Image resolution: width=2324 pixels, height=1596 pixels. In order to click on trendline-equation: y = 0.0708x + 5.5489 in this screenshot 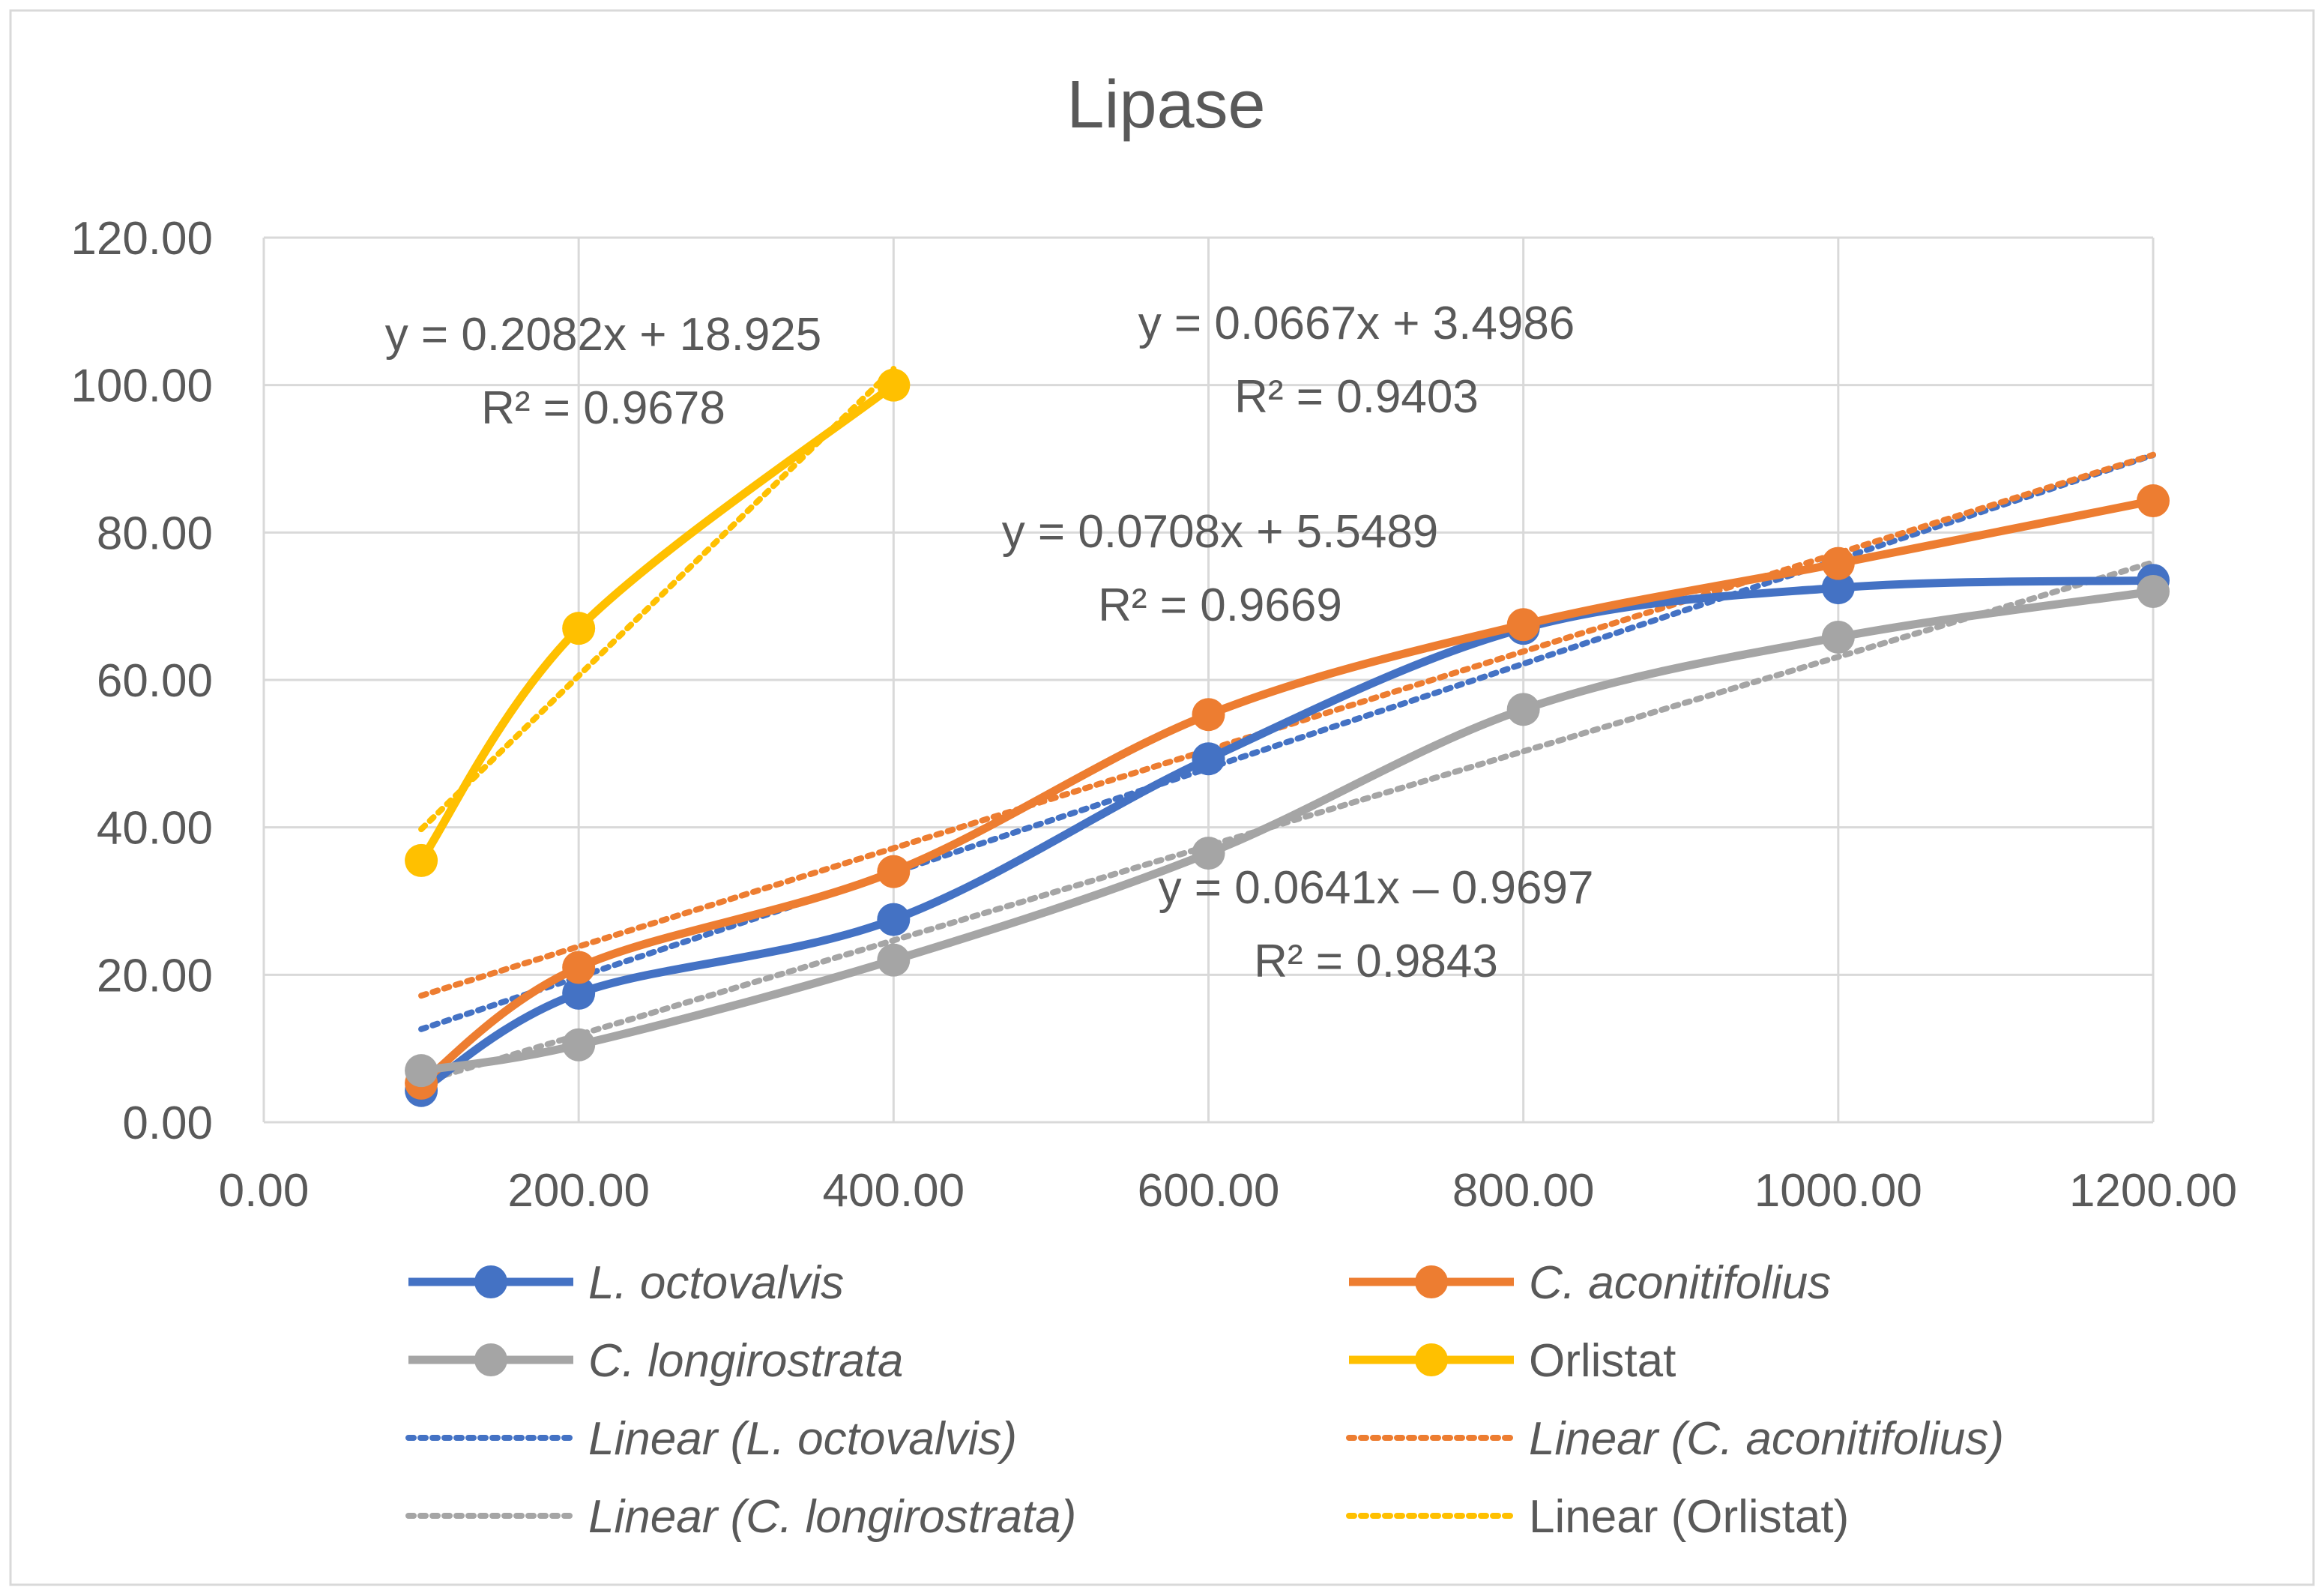, I will do `click(1220, 532)`.